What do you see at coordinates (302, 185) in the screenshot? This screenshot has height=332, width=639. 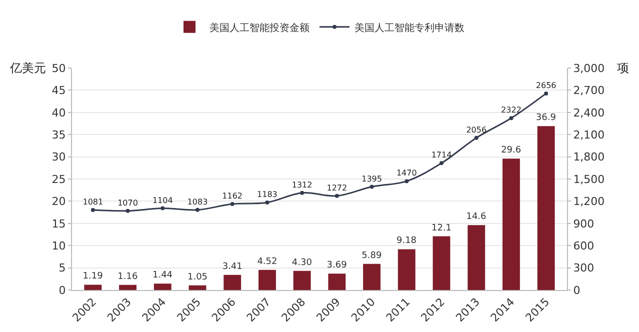 I see `data-label: 1312` at bounding box center [302, 185].